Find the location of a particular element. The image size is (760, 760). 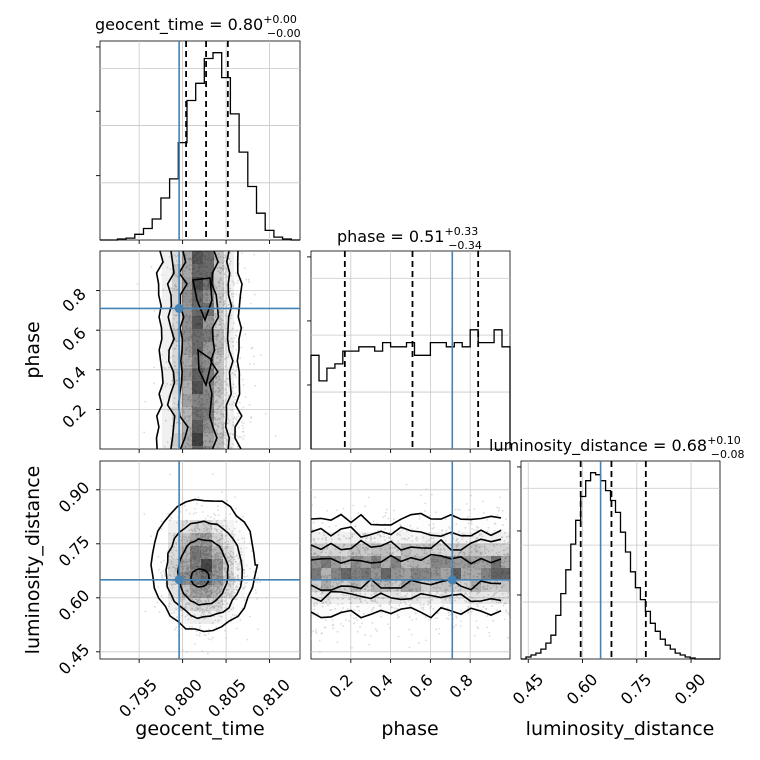

contour-group is located at coordinates (406, 565).